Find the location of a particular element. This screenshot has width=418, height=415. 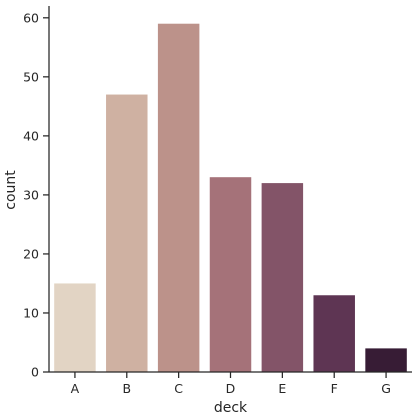

y-tick-label-60: 60 is located at coordinates (31, 17).